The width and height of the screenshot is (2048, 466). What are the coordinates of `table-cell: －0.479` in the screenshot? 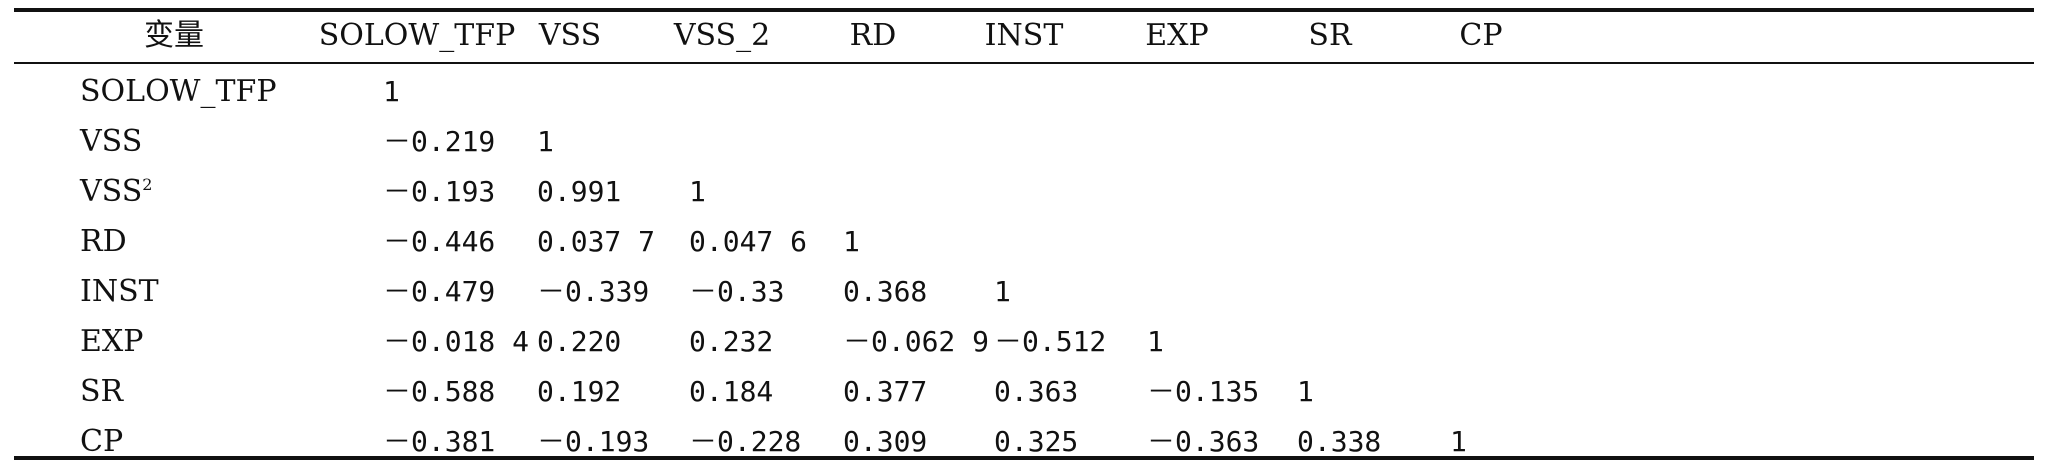 It's located at (439, 291).